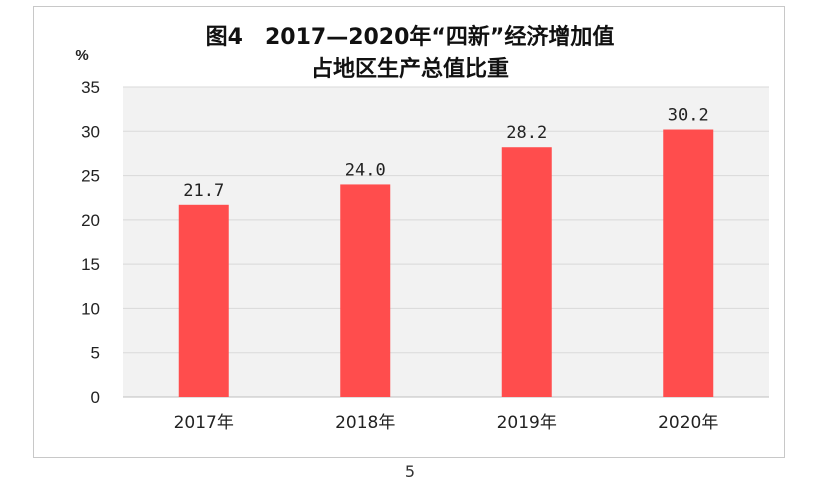 Image resolution: width=820 pixels, height=481 pixels. Describe the element at coordinates (95, 353) in the screenshot. I see `y-tick-label: 5` at that location.